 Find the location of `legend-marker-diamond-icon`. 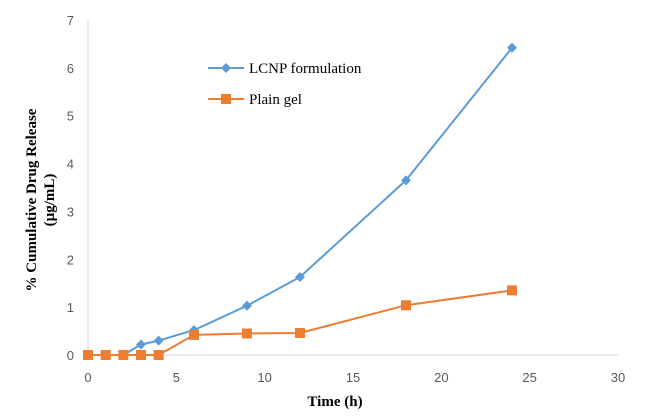

legend-marker-diamond-icon is located at coordinates (226, 68).